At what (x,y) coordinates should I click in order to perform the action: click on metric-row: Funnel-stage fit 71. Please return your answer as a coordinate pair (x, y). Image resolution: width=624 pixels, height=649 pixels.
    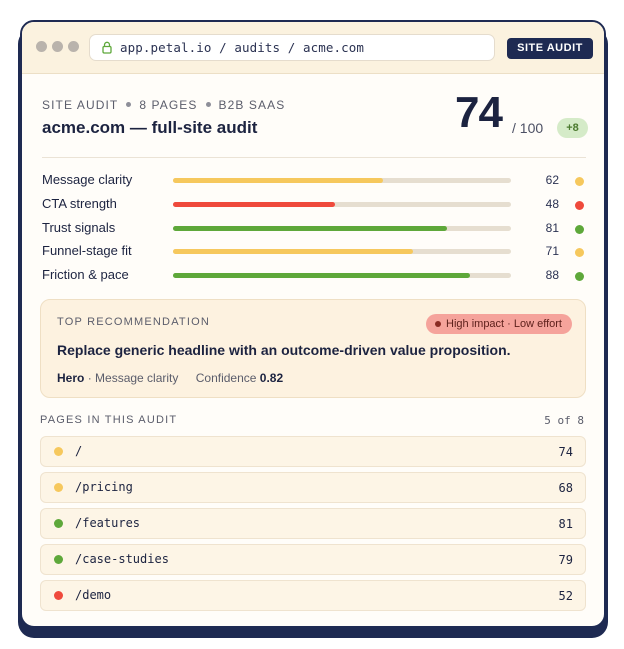
    Looking at the image, I should click on (316, 252).